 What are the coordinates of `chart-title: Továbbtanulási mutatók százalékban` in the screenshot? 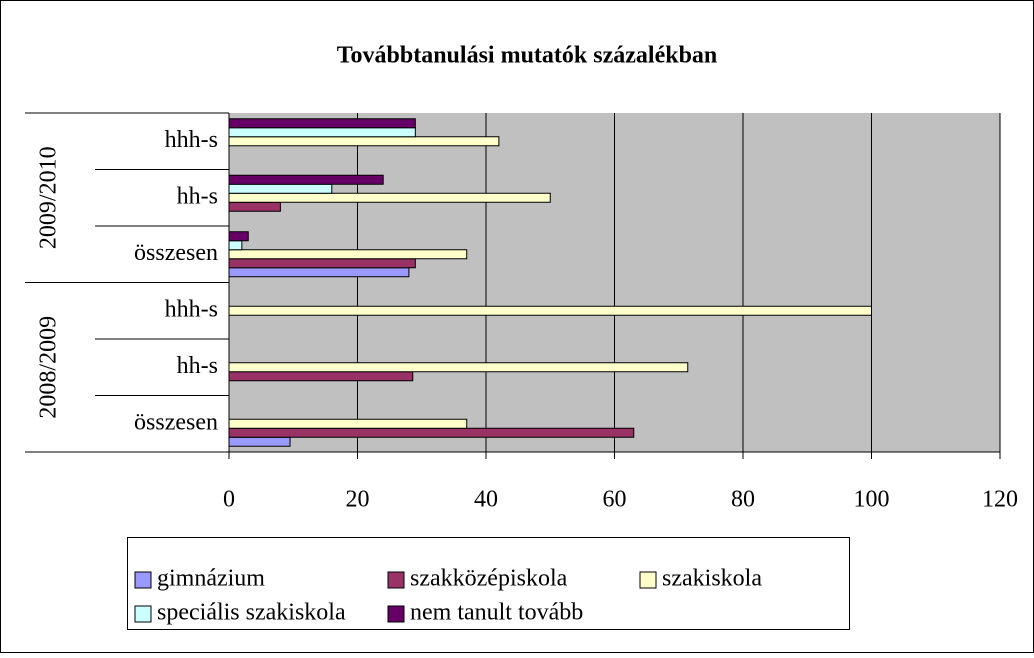 It's located at (527, 56).